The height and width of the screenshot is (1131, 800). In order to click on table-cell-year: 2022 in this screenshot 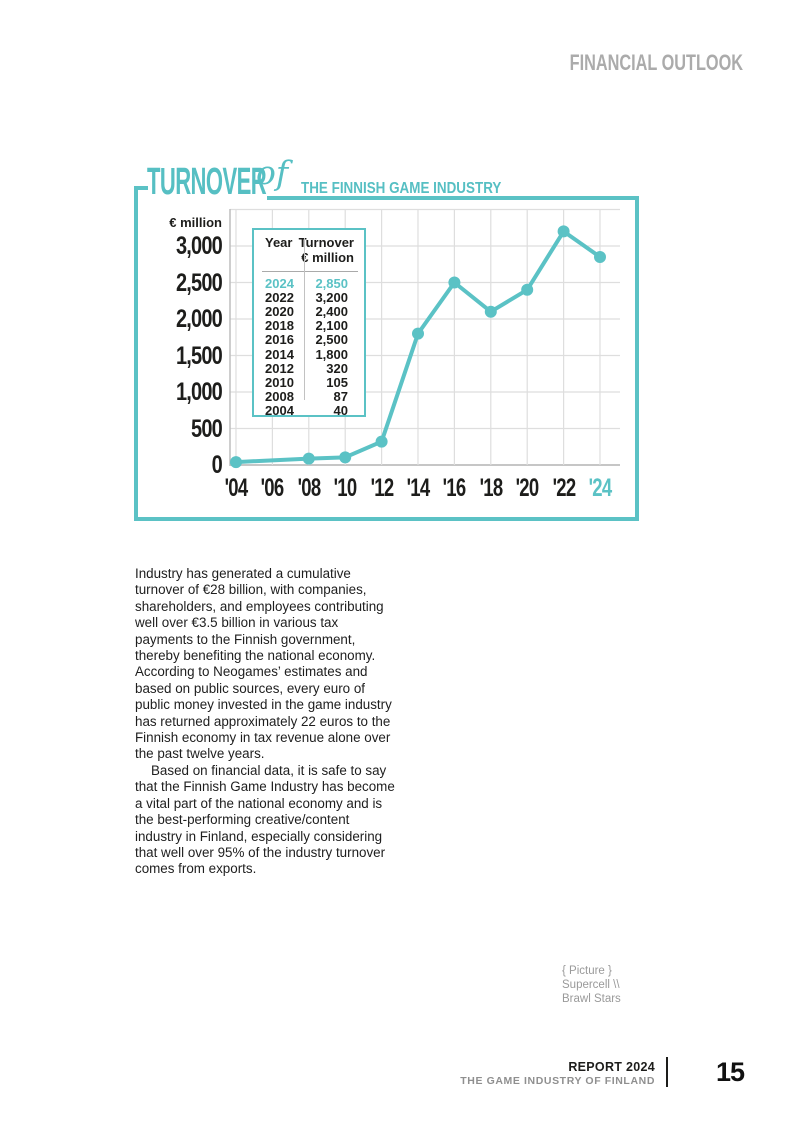, I will do `click(279, 297)`.